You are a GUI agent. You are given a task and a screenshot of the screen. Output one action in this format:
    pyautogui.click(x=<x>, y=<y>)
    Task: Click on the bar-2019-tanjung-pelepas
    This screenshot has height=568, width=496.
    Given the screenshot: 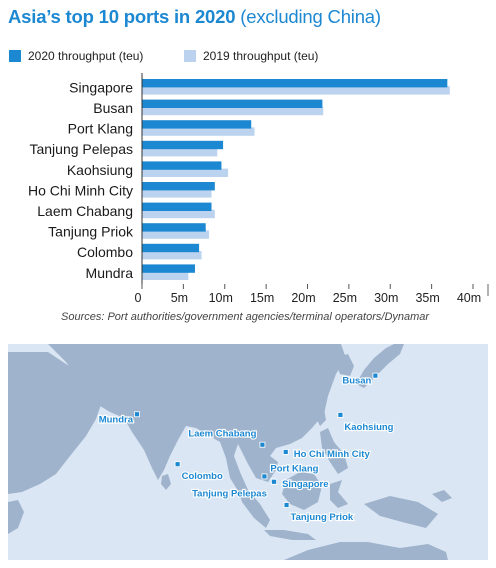 What is the action you would take?
    pyautogui.click(x=180, y=152)
    